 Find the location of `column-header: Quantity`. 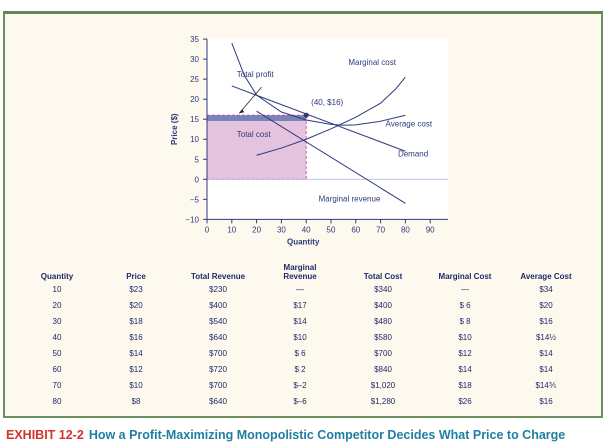

column-header: Quantity is located at coordinates (57, 276).